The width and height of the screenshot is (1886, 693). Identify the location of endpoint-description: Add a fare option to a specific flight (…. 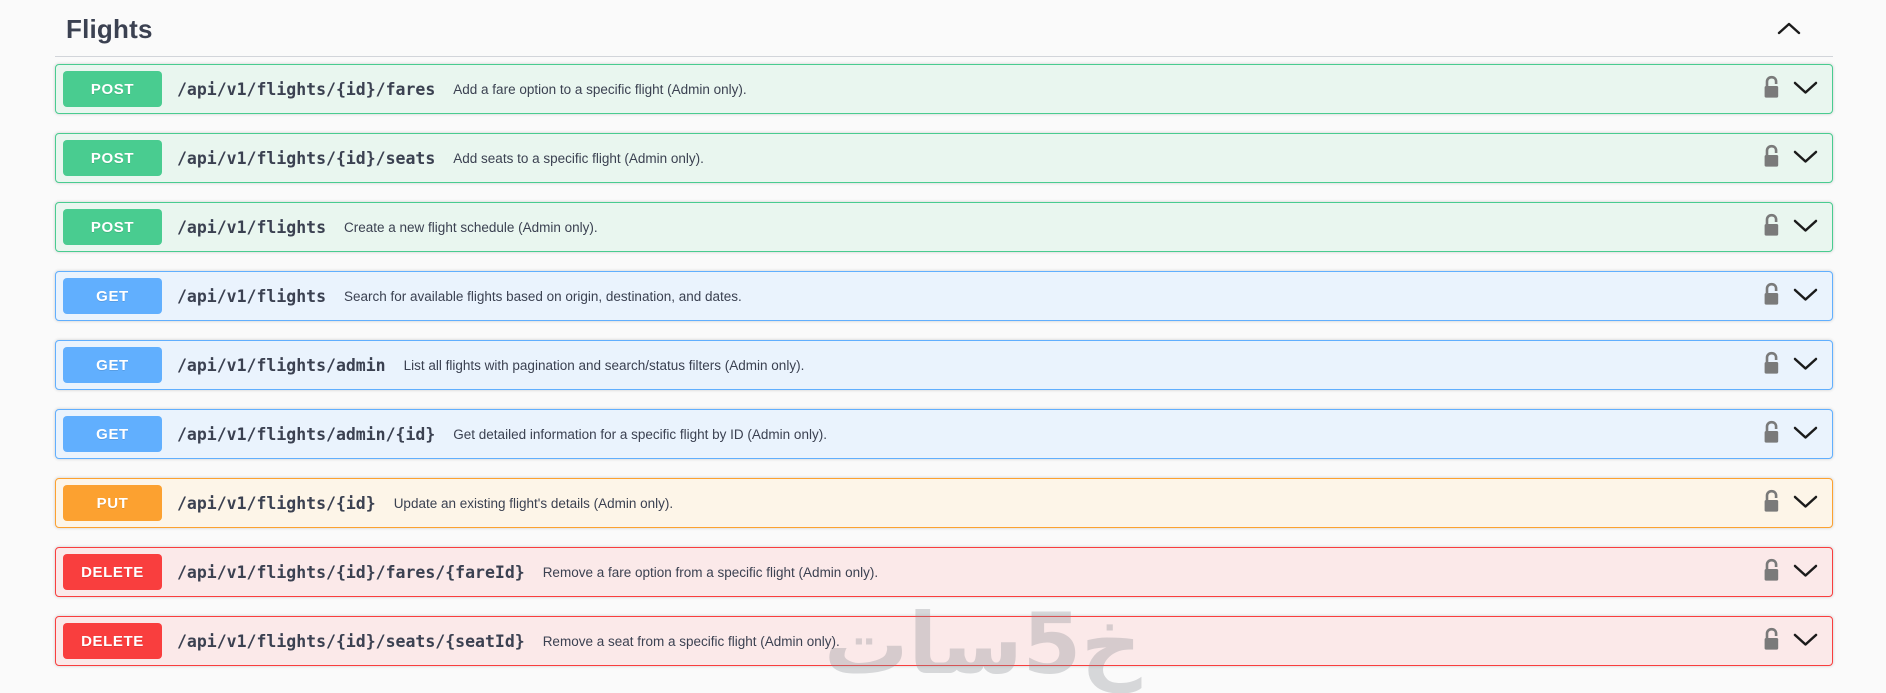
(600, 89).